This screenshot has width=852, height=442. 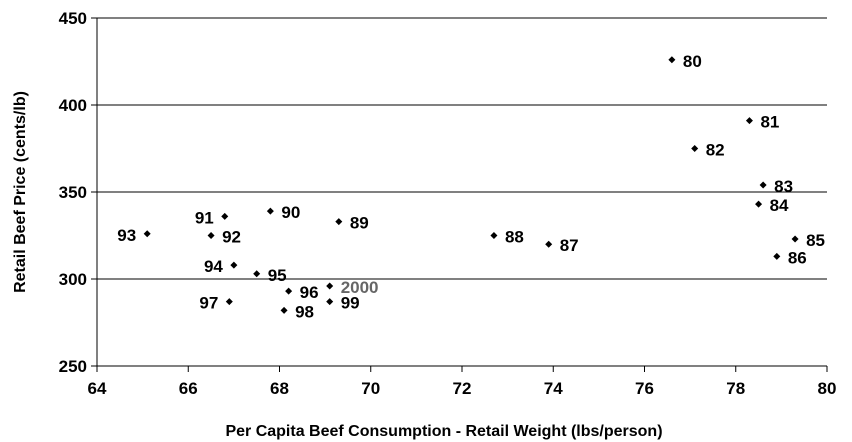 What do you see at coordinates (304, 311) in the screenshot?
I see `data-point-label: 98` at bounding box center [304, 311].